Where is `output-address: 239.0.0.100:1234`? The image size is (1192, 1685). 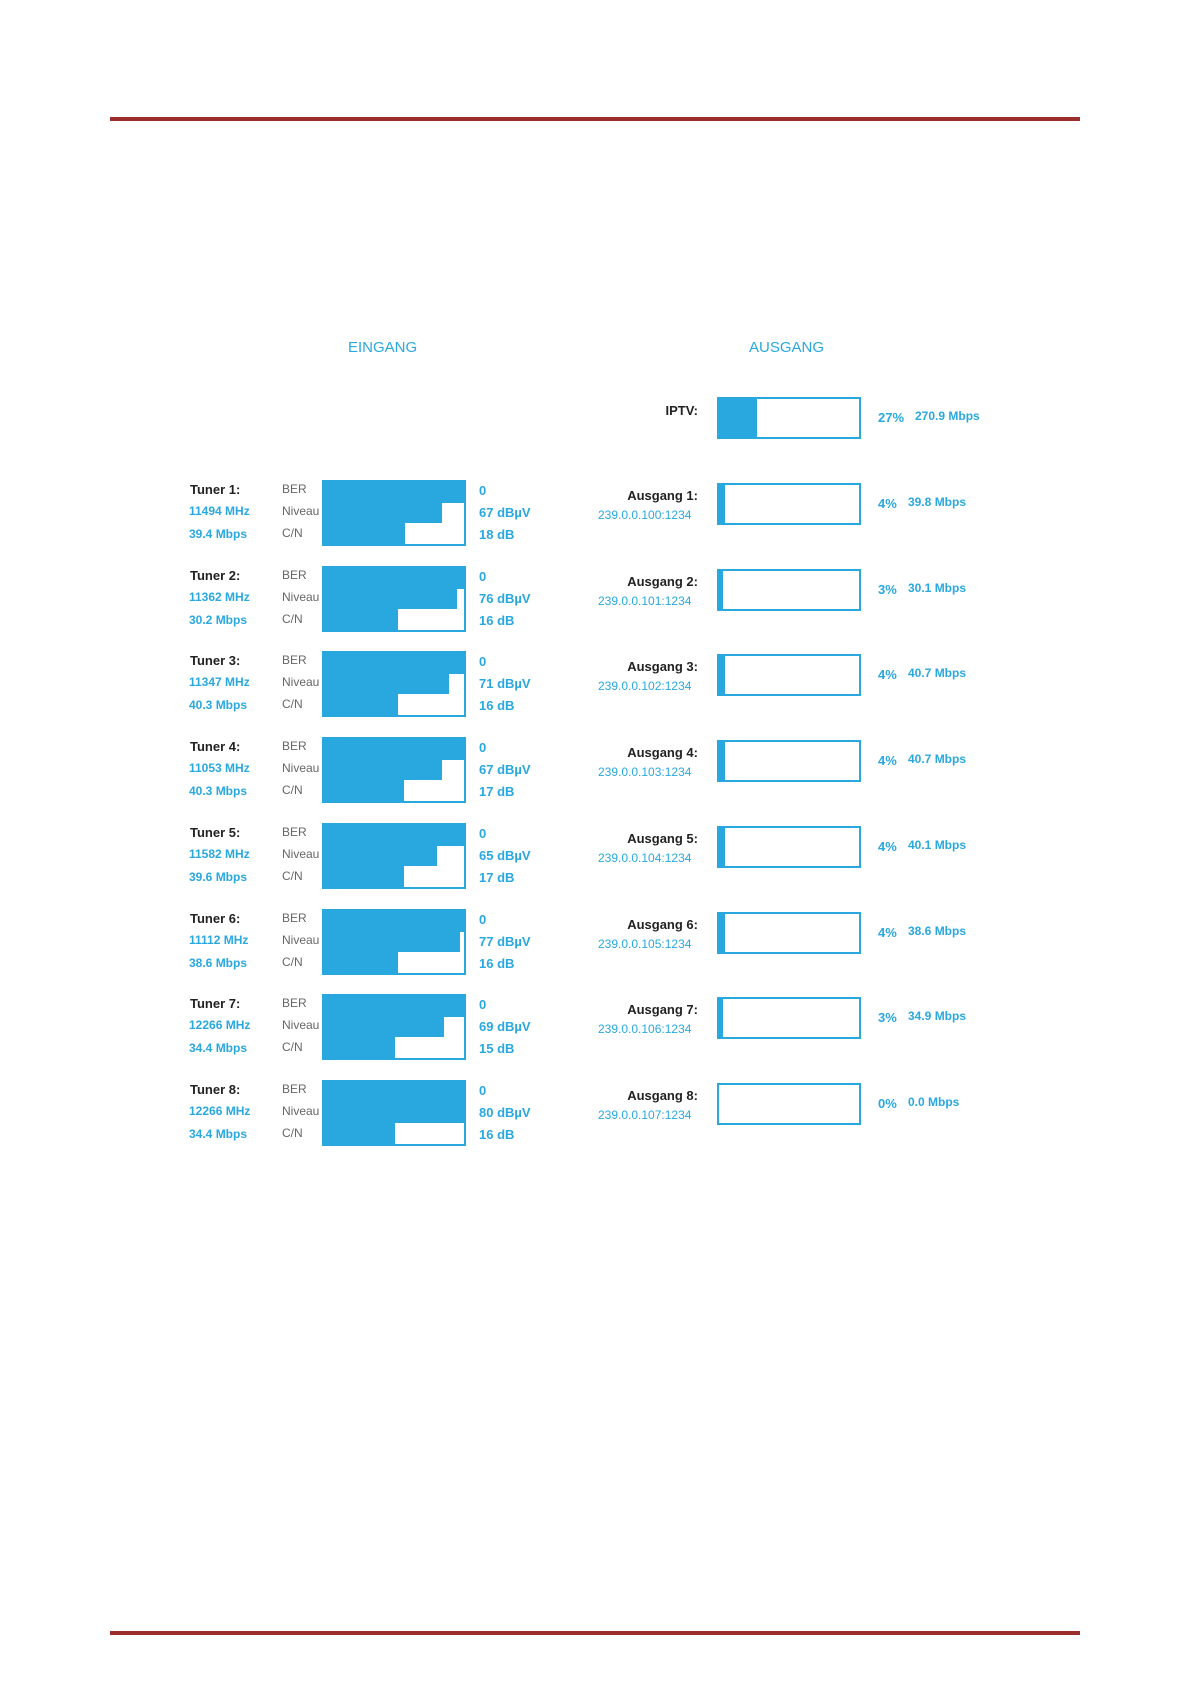
output-address: 239.0.0.100:1234 is located at coordinates (645, 515).